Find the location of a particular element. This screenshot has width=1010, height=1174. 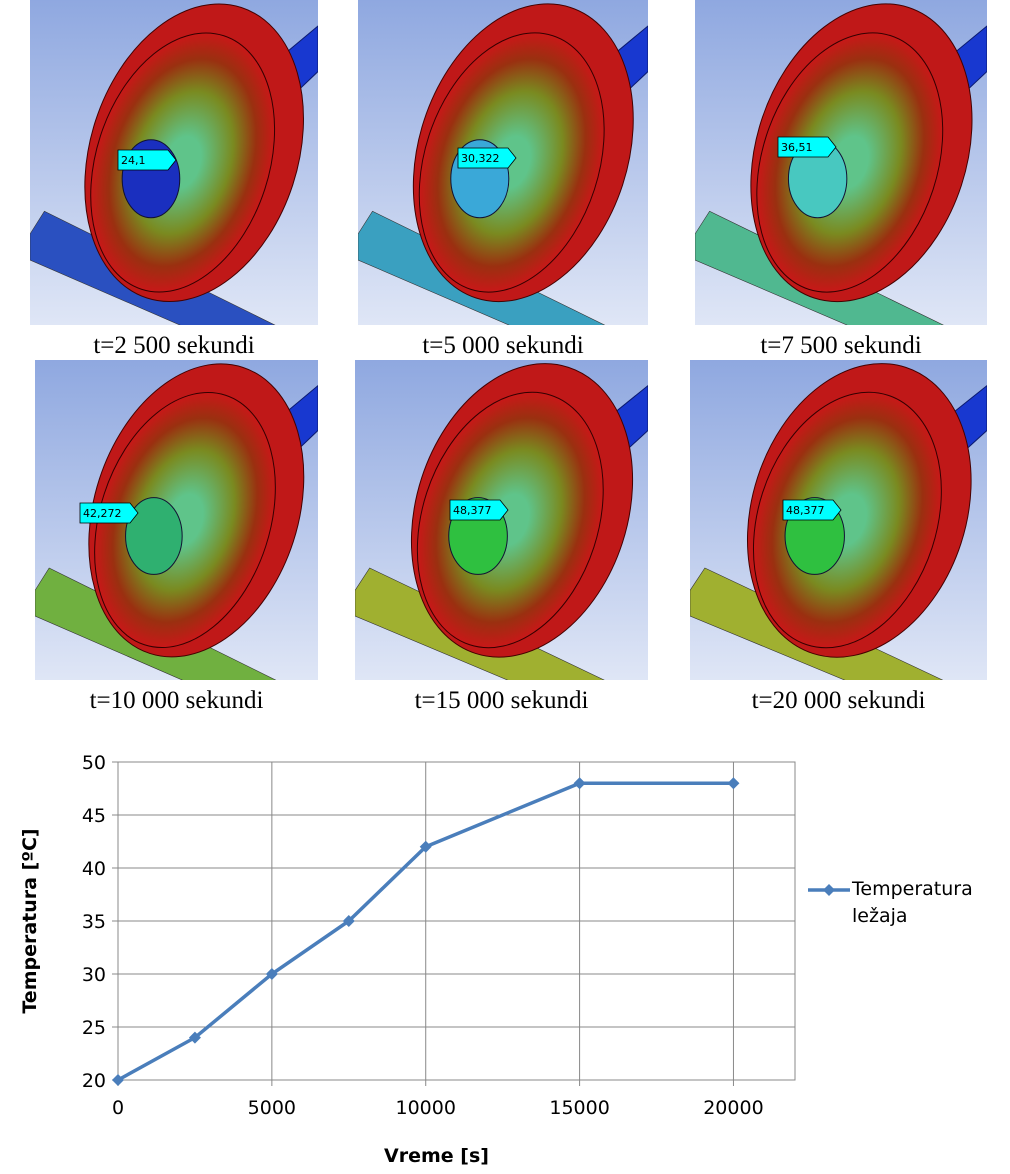

hub is located at coordinates (154, 536).